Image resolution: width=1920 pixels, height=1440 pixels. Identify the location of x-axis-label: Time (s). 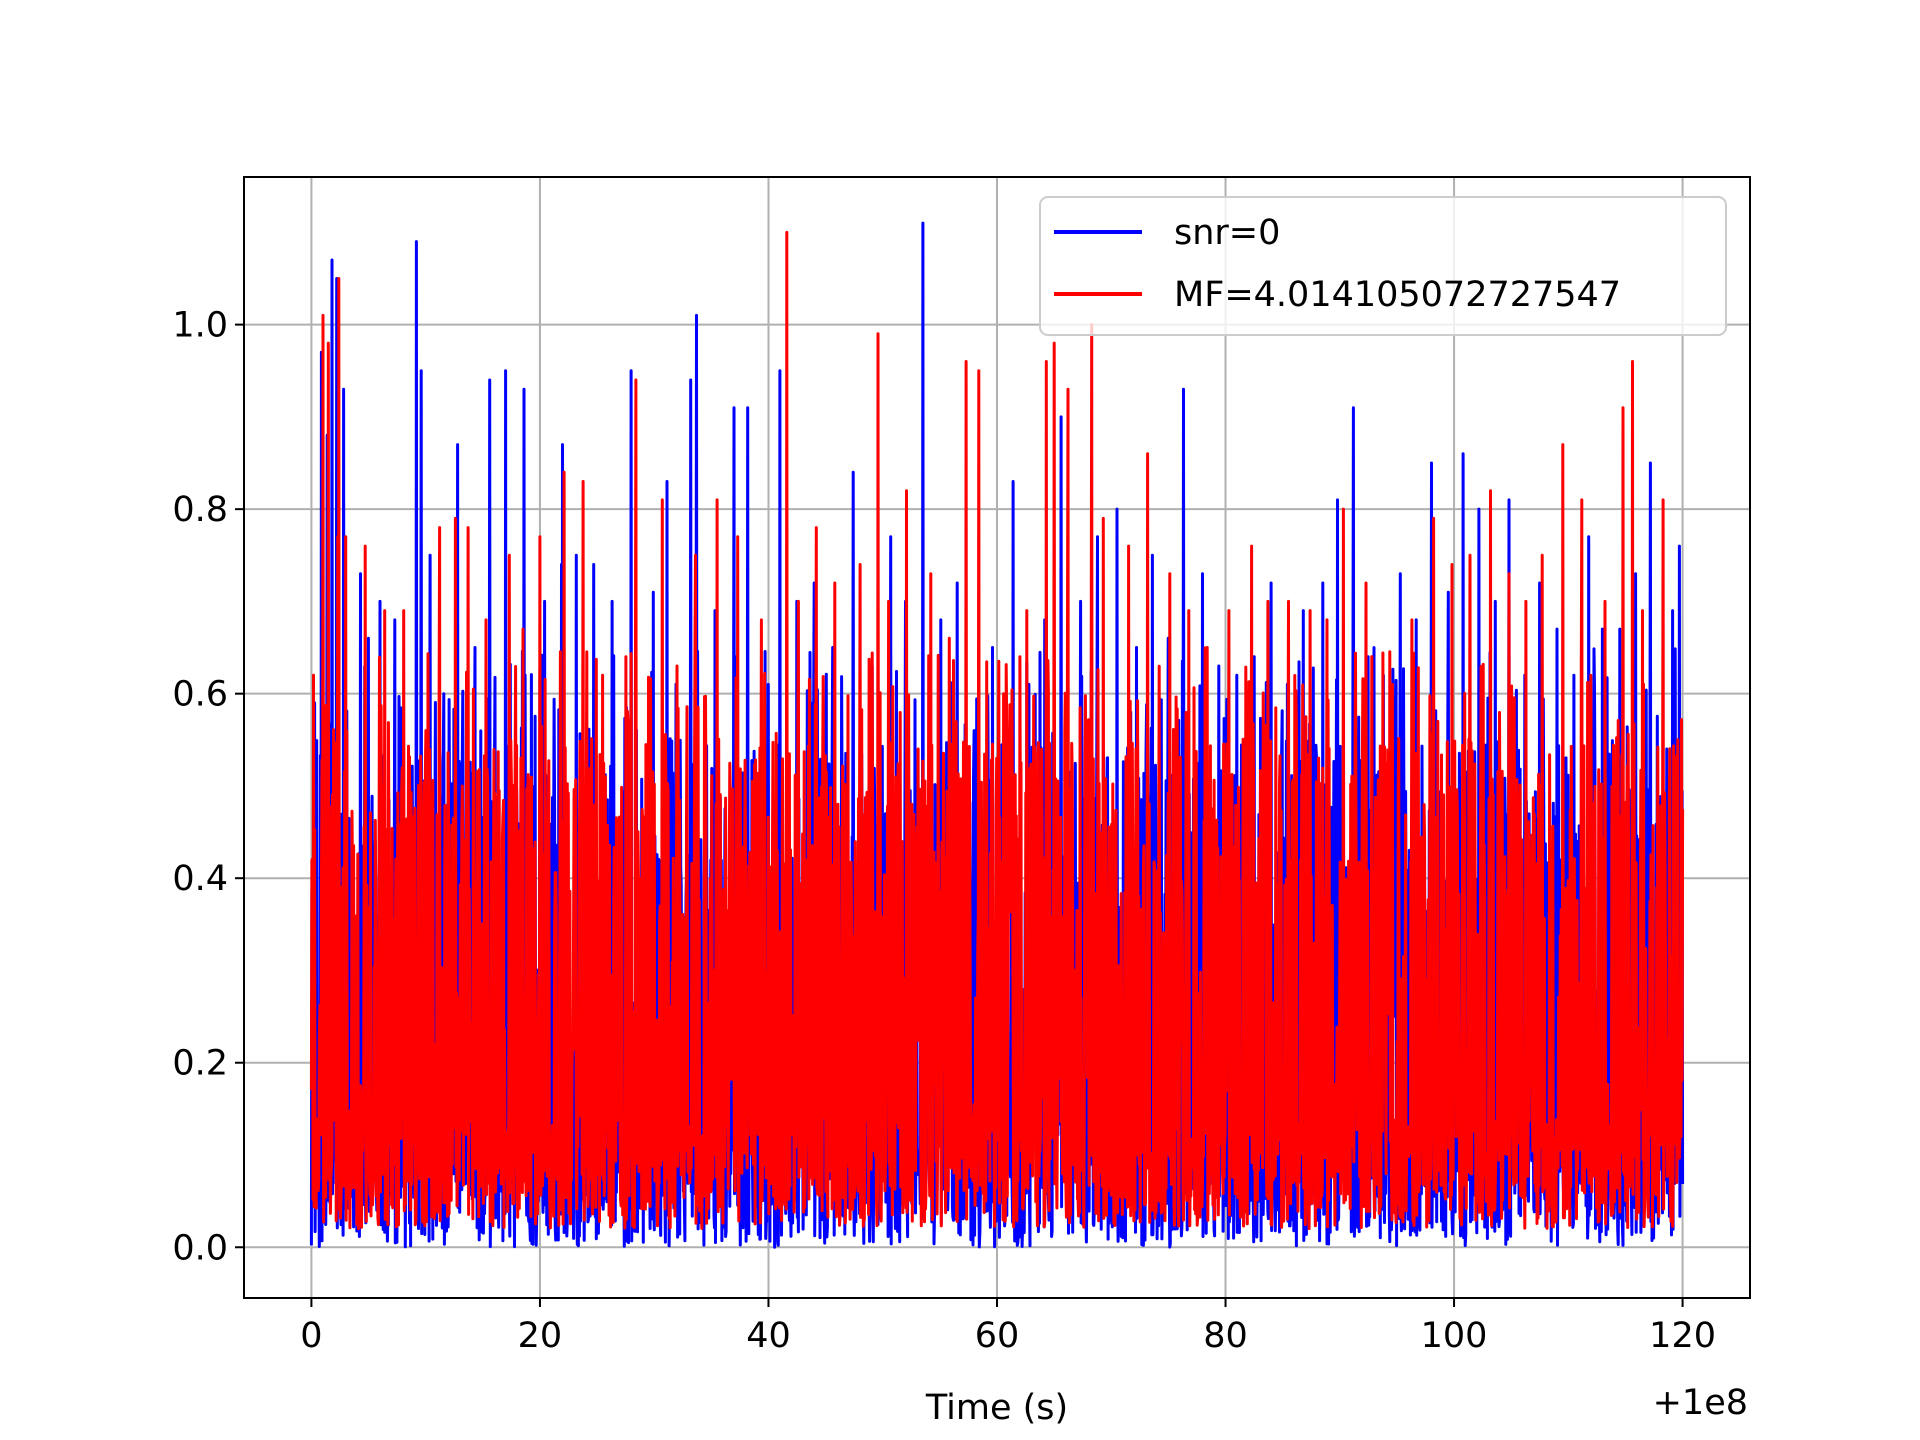
(996, 1408).